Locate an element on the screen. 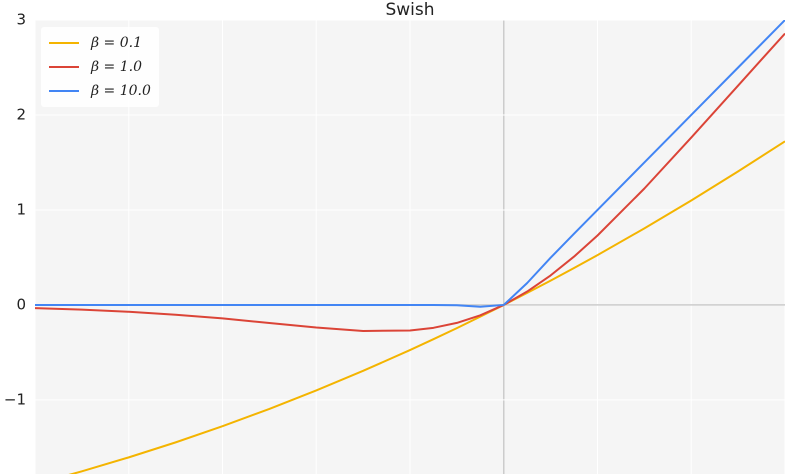 This screenshot has width=788, height=474. y-tick-label: 0 is located at coordinates (21, 304).